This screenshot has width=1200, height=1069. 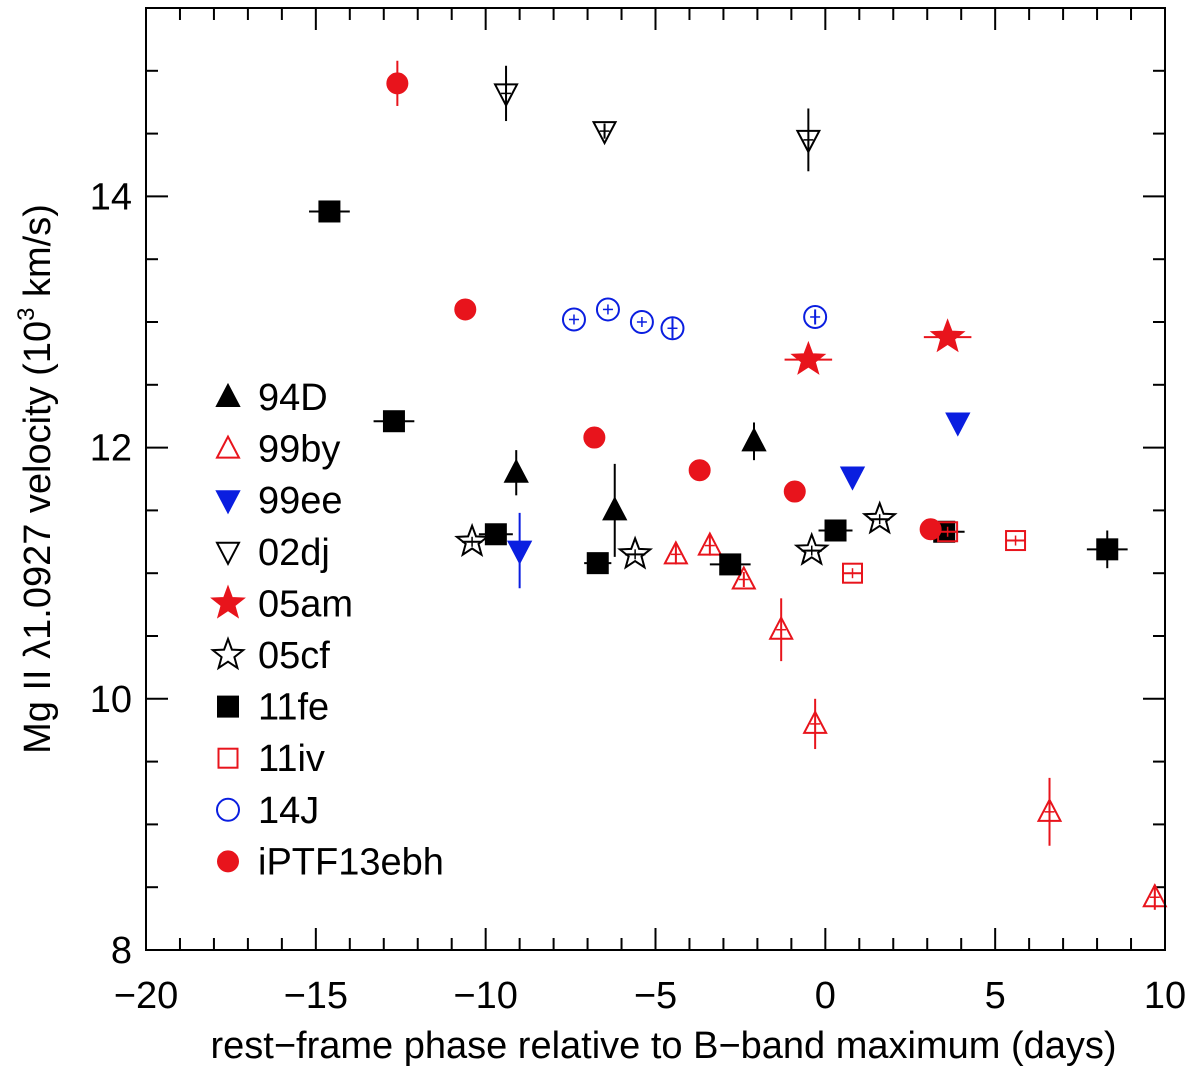 I want to click on legend-label: 99by, so click(x=299, y=450).